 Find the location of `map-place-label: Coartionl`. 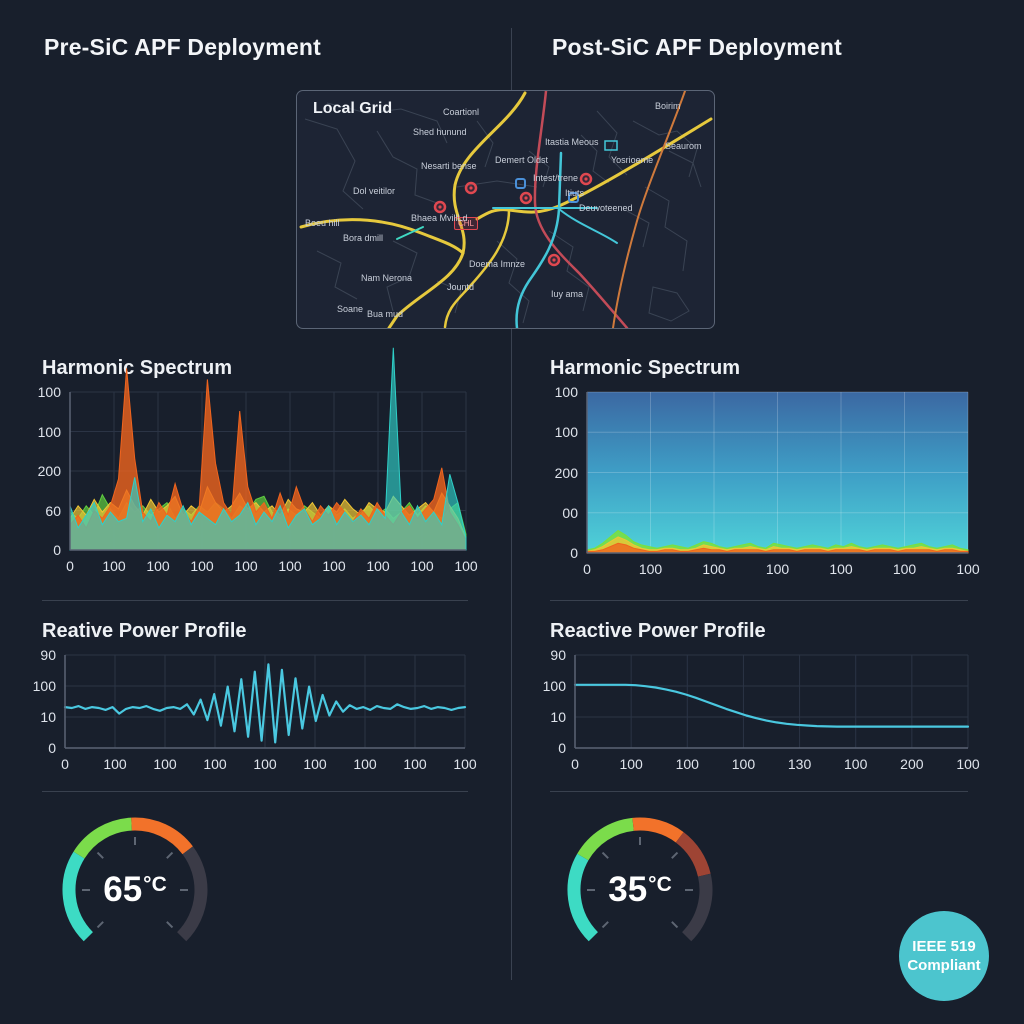

map-place-label: Coartionl is located at coordinates (461, 112).